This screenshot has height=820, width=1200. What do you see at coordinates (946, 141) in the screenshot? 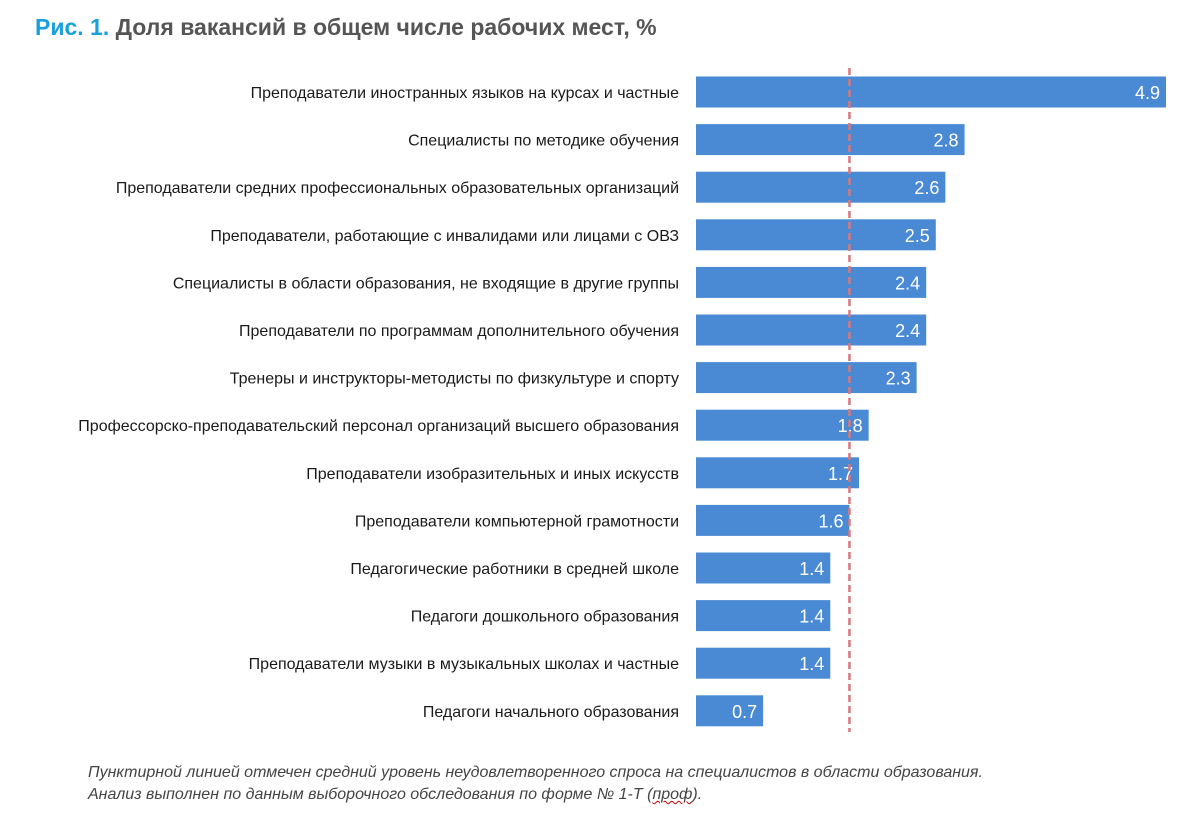
I see `value-label: 2.8` at bounding box center [946, 141].